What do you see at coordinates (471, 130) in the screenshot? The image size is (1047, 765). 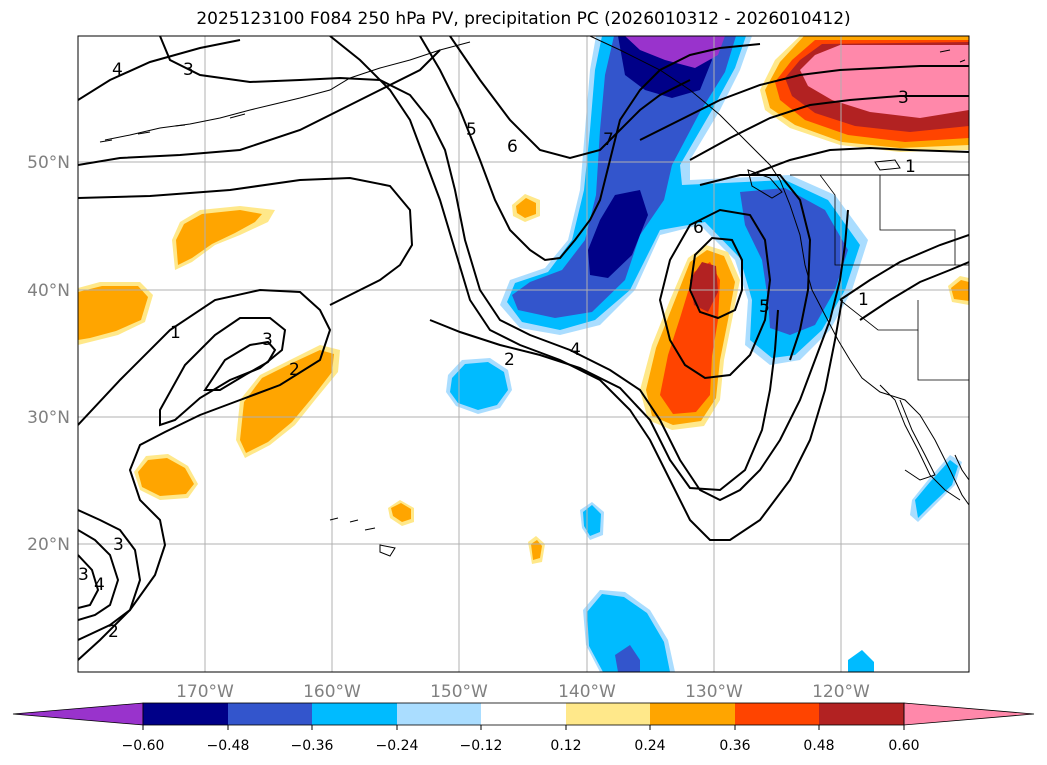 I see `pv-label-5: 5` at bounding box center [471, 130].